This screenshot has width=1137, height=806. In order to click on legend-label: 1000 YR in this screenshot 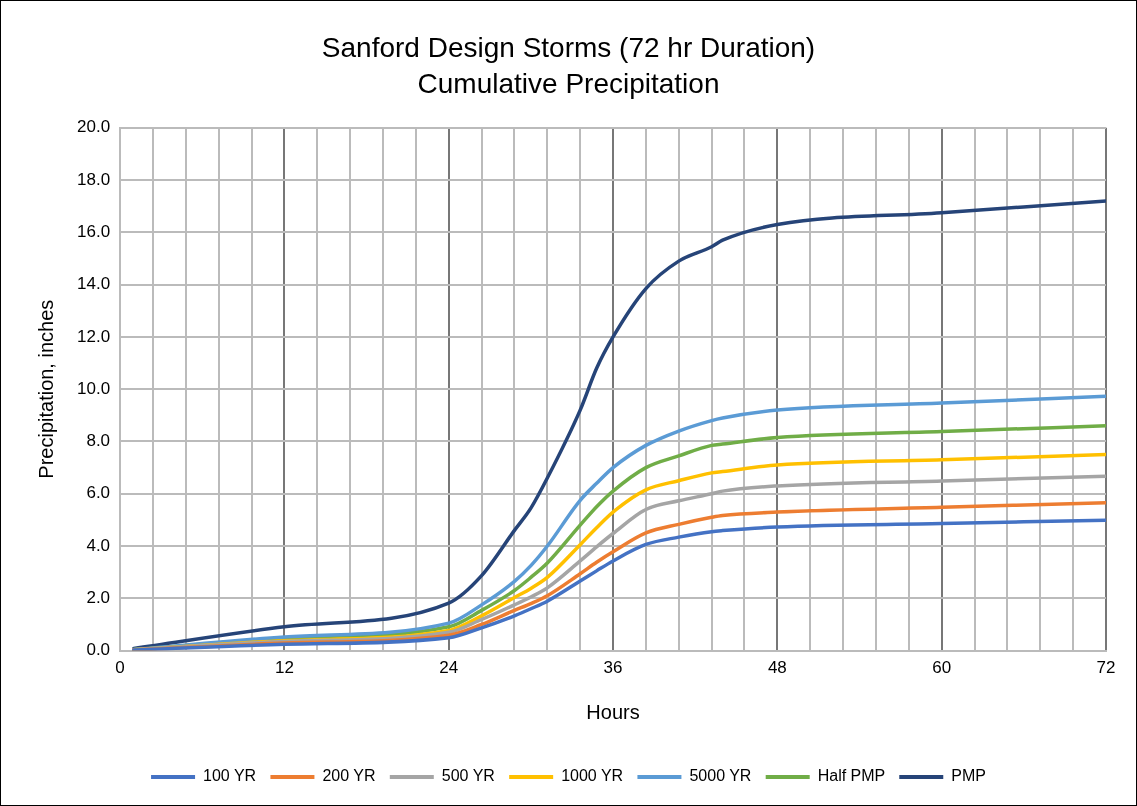, I will do `click(592, 776)`.